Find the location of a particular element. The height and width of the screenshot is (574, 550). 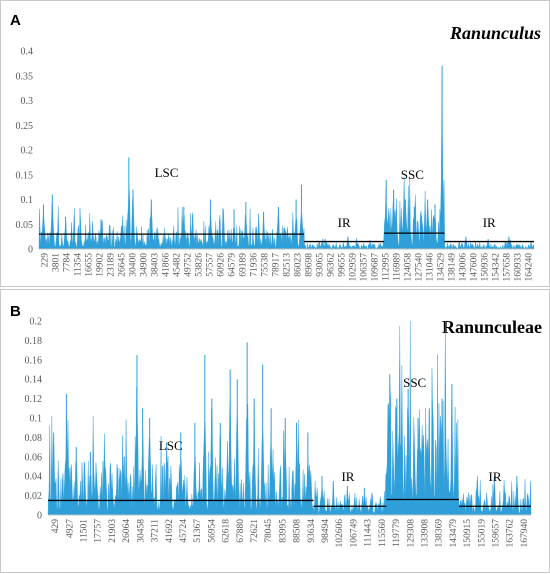

x-tick-label: 30458 is located at coordinates (141, 531).